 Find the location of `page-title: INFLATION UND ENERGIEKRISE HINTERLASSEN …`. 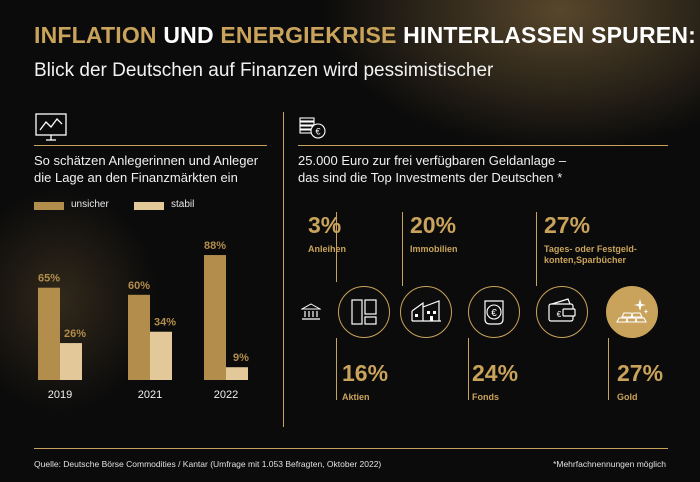

page-title: INFLATION UND ENERGIEKRISE HINTERLASSEN … is located at coordinates (365, 35).